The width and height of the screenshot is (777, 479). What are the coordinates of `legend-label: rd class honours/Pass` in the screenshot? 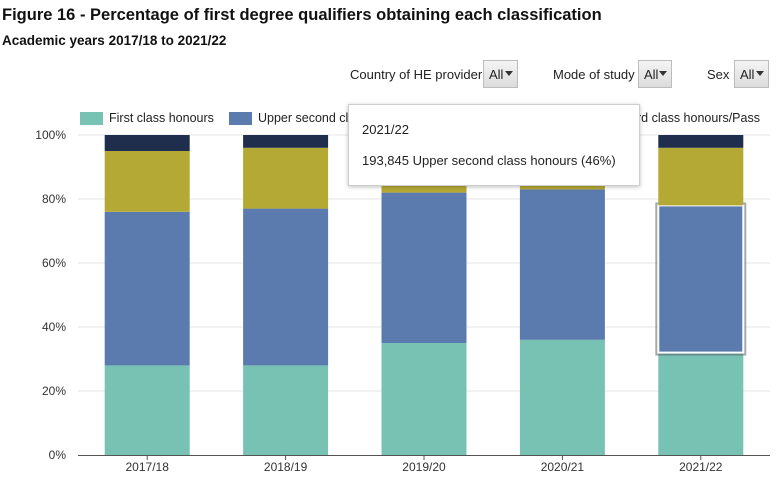 It's located at (698, 118).